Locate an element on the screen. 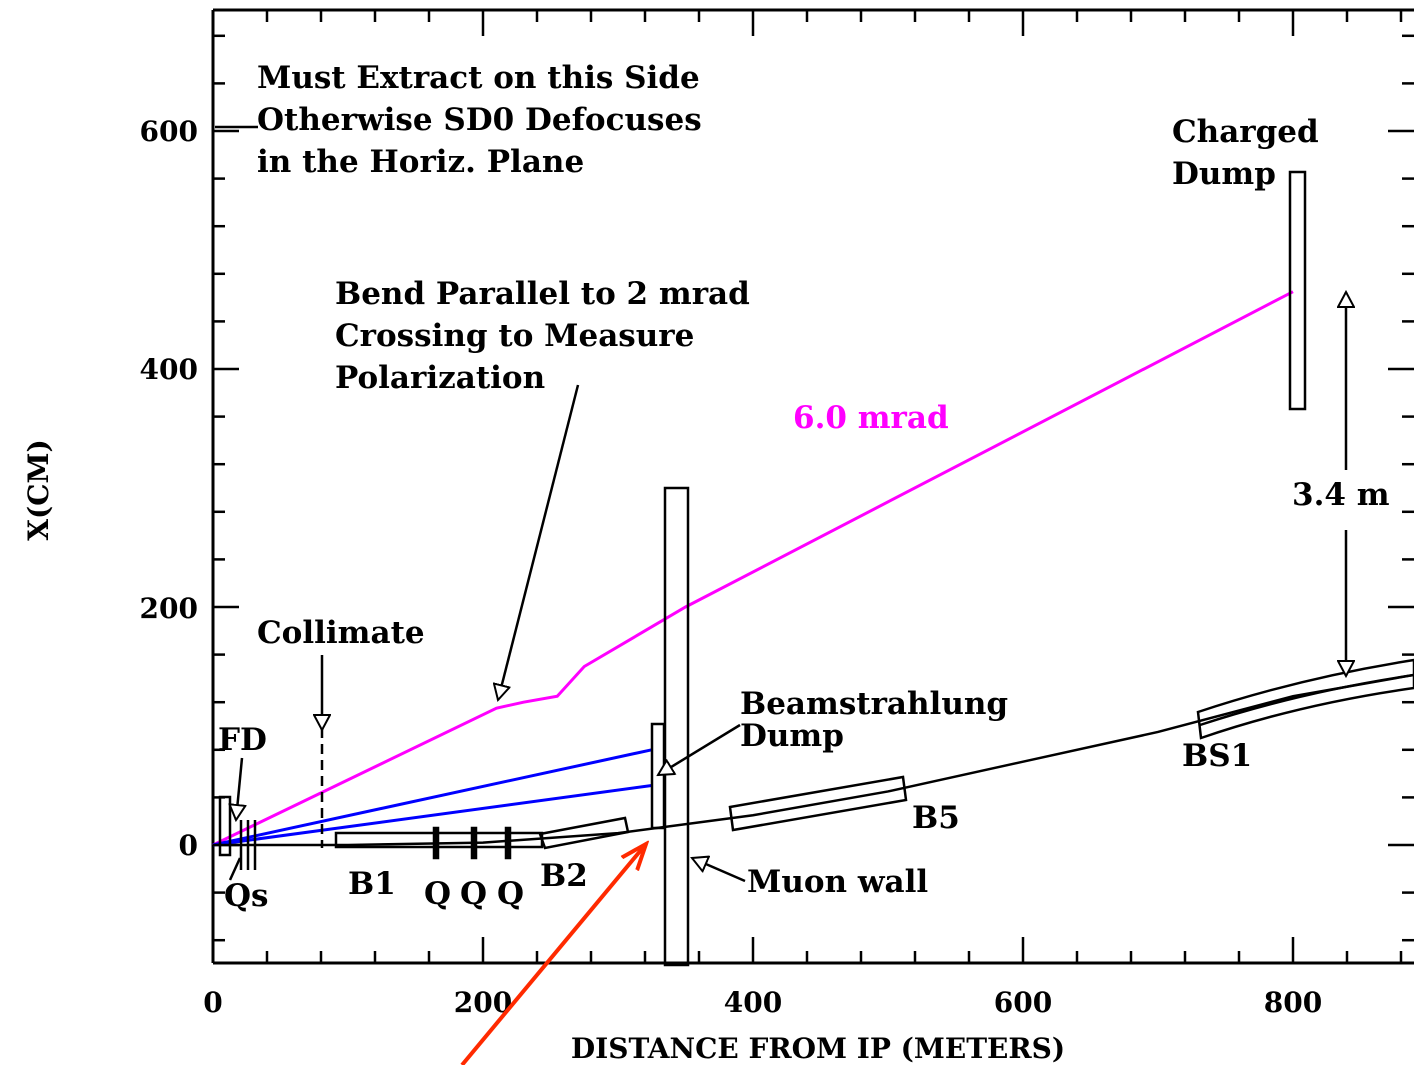 This screenshot has width=1414, height=1065. beamstrahlung-line-1: Beamstrahlung is located at coordinates (874, 704).